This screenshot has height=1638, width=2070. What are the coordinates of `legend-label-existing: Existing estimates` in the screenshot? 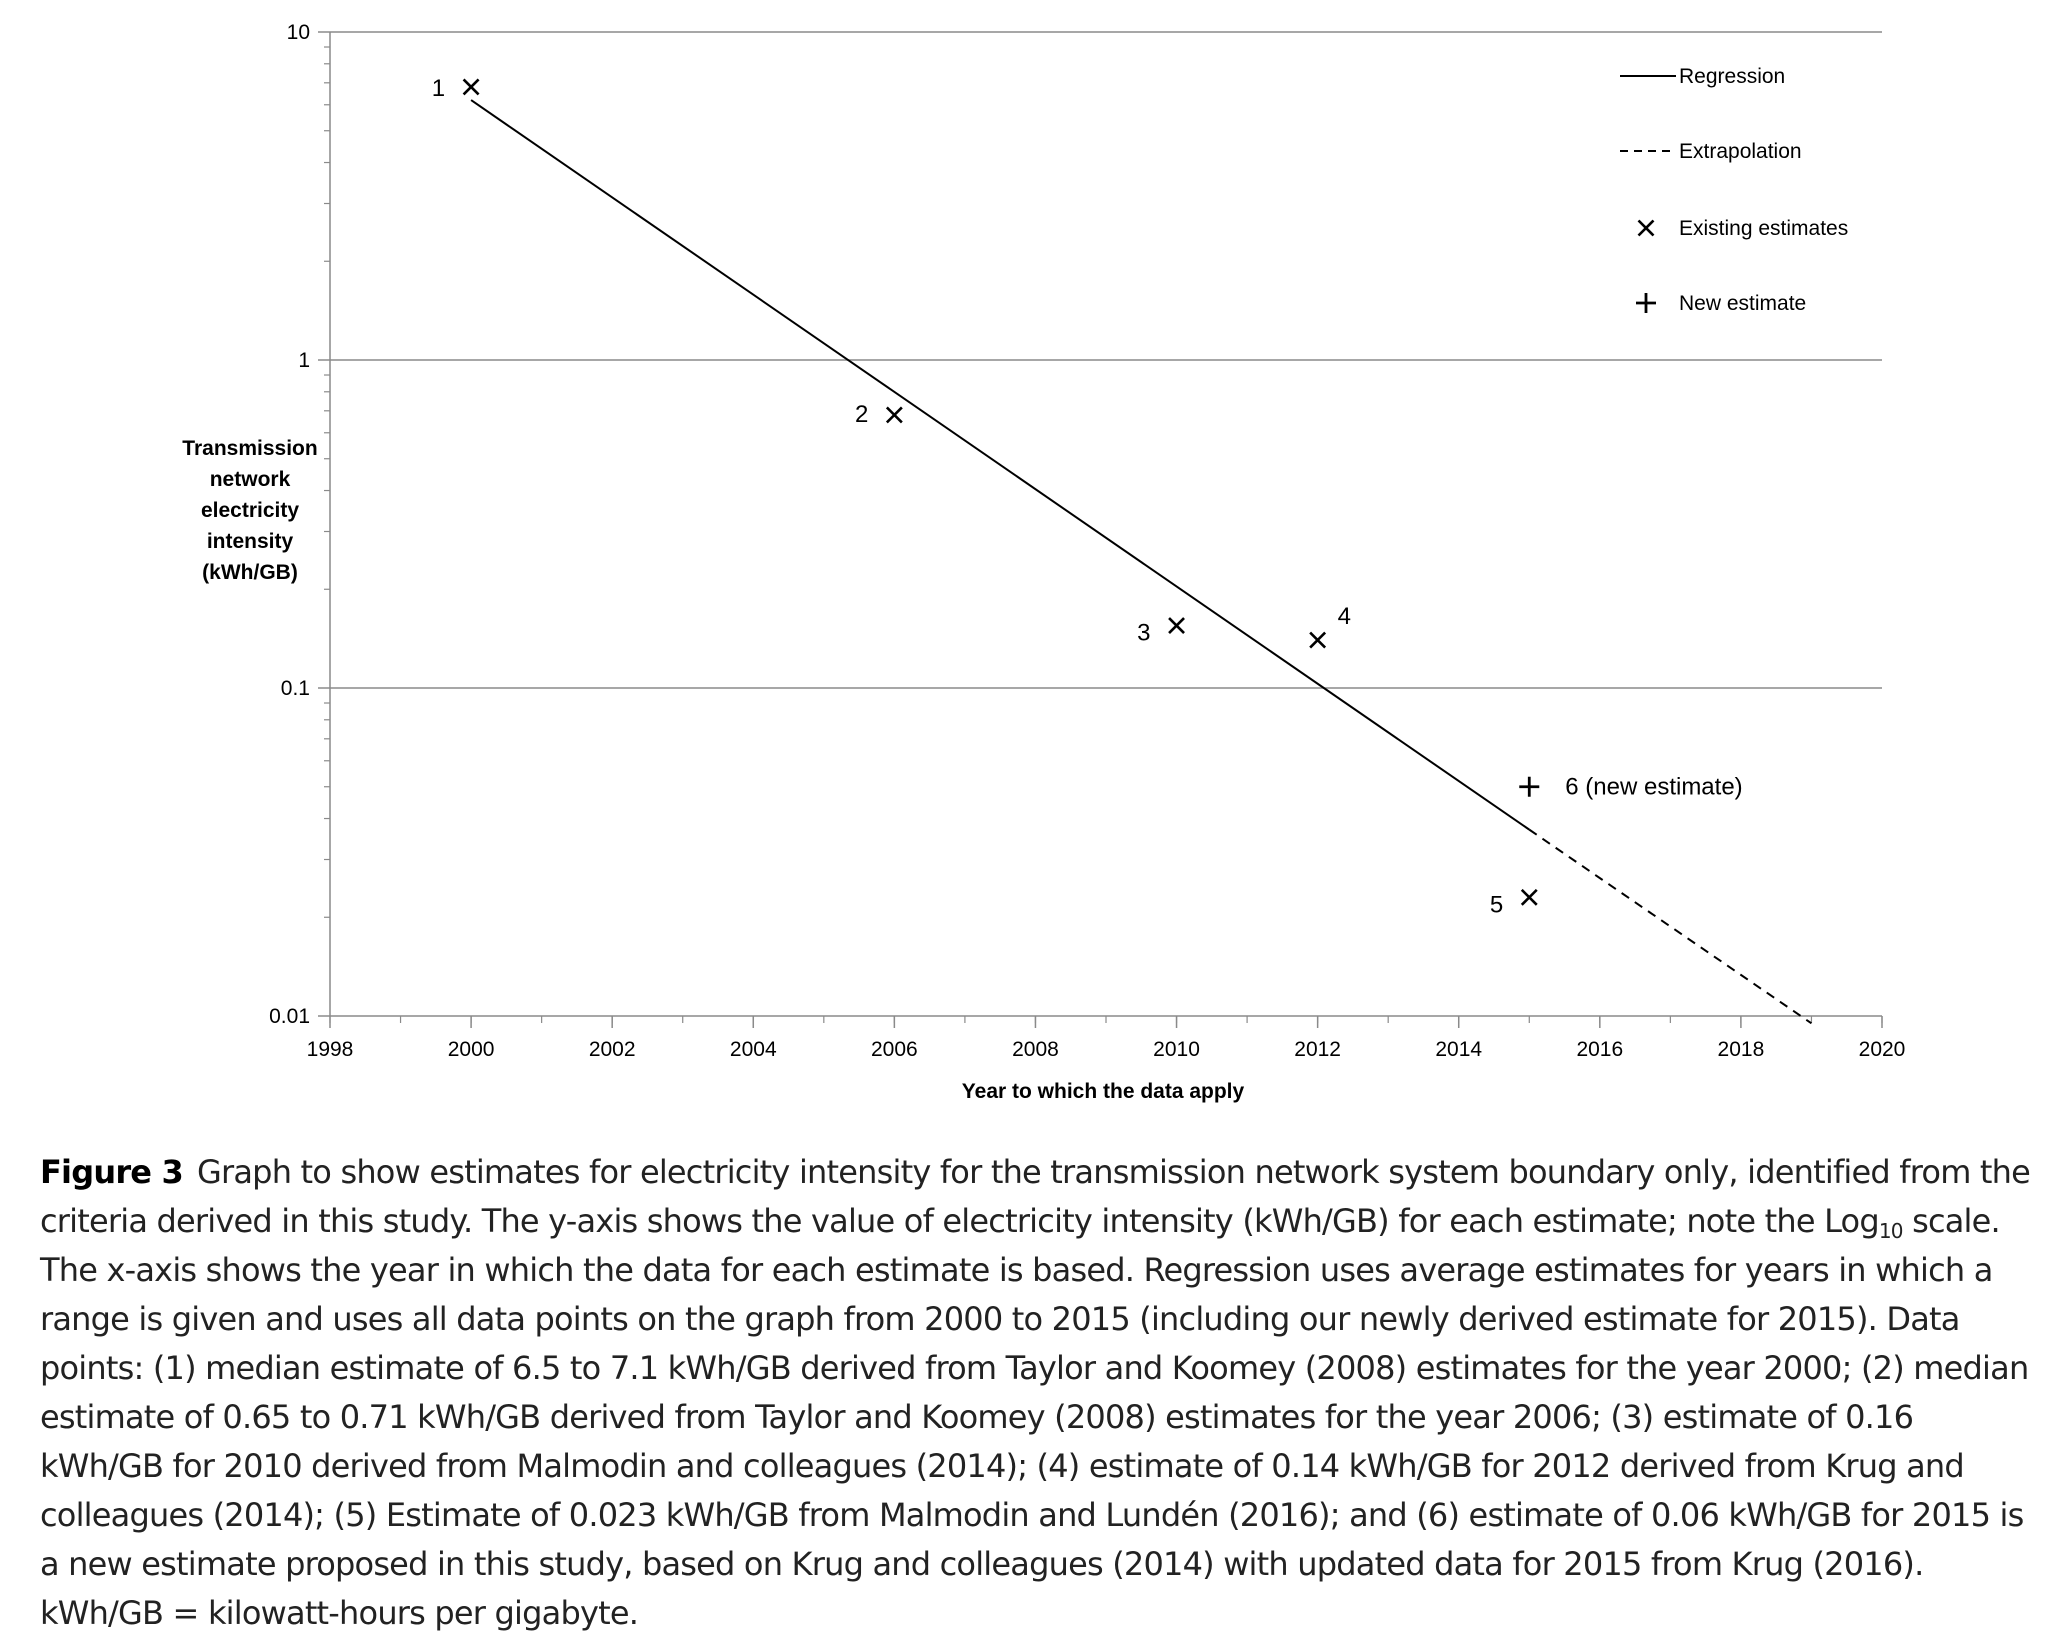 It's located at (1763, 228).